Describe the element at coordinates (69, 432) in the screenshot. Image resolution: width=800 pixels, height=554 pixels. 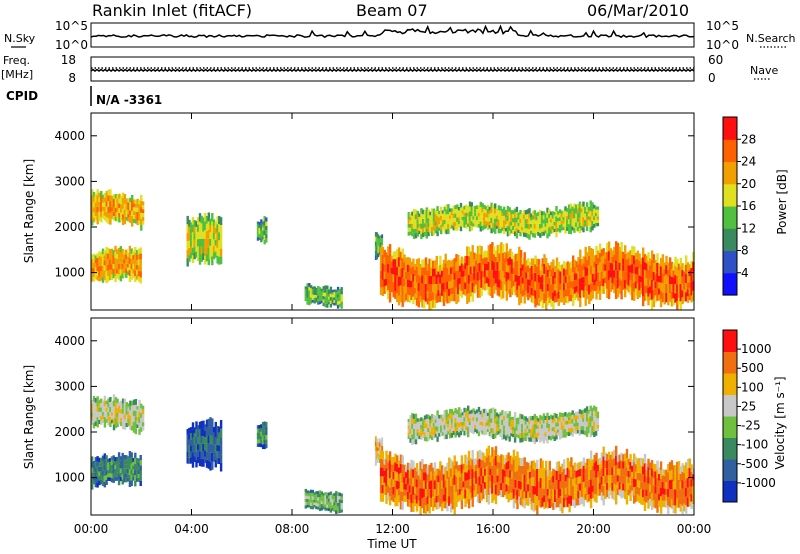
I see `velocity-ytick-label: 2000` at that location.